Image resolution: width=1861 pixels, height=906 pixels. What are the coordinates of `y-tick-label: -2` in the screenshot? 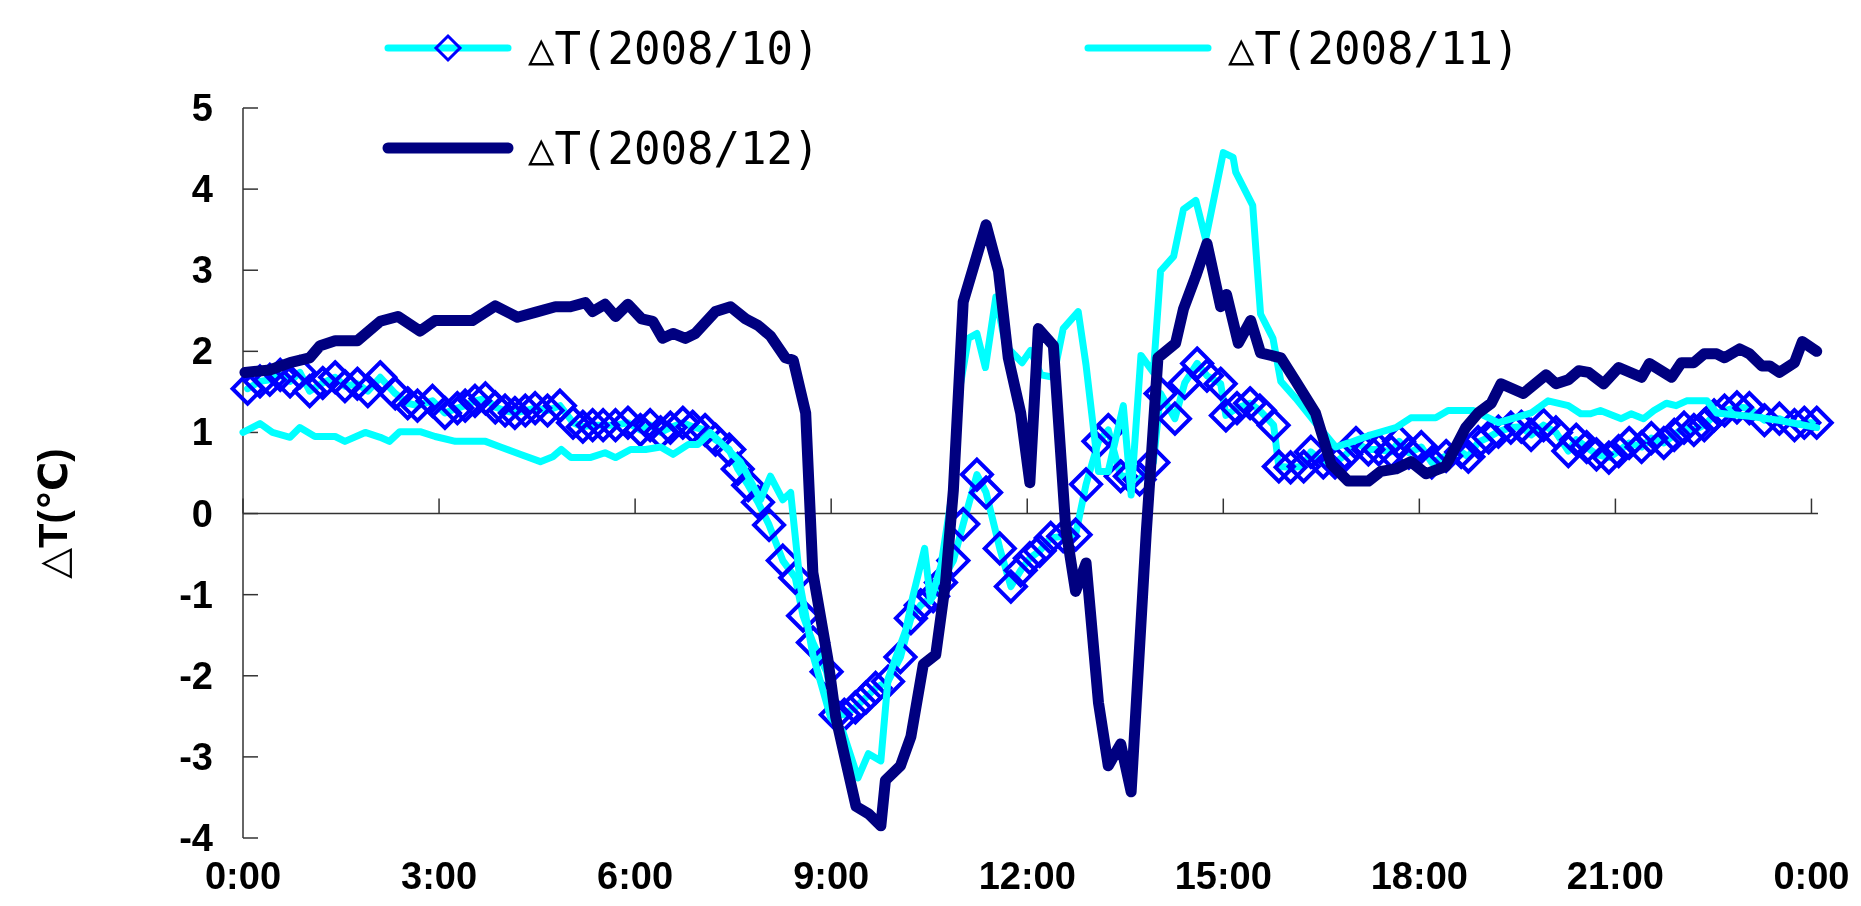 It's located at (196, 675).